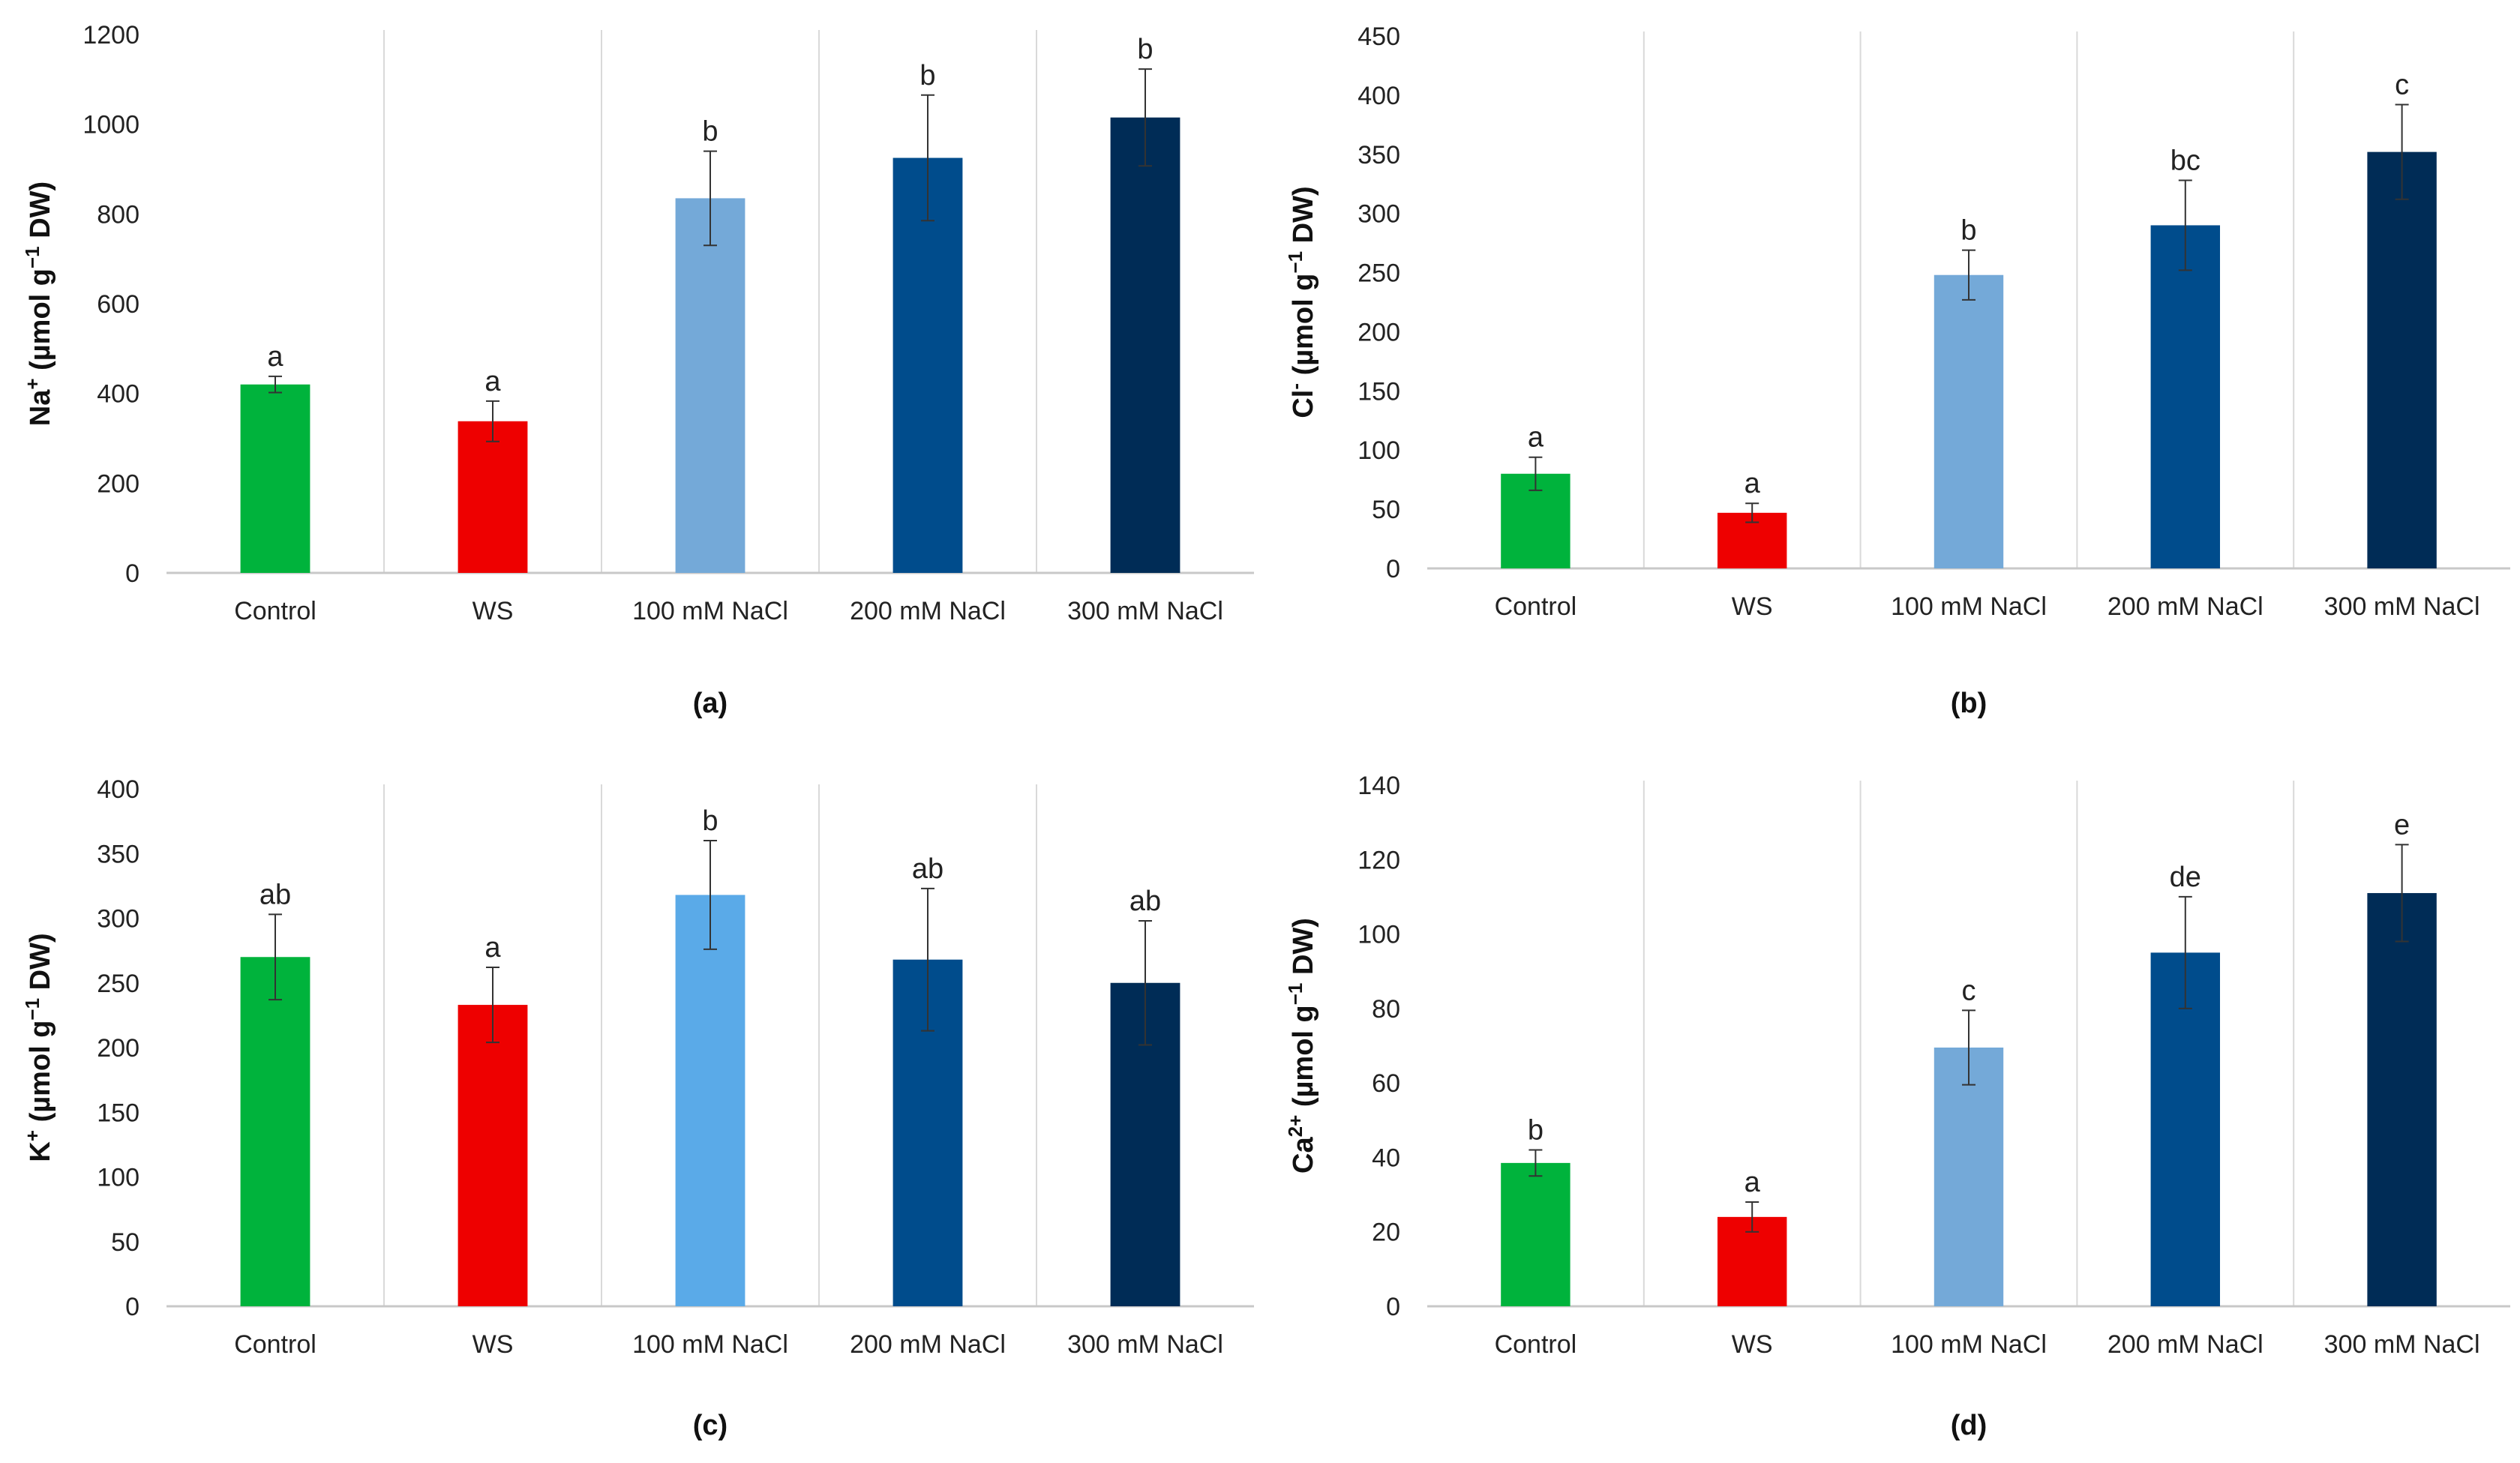 This screenshot has height=1463, width=2520. I want to click on y-axis-title-part: Cl, so click(1303, 404).